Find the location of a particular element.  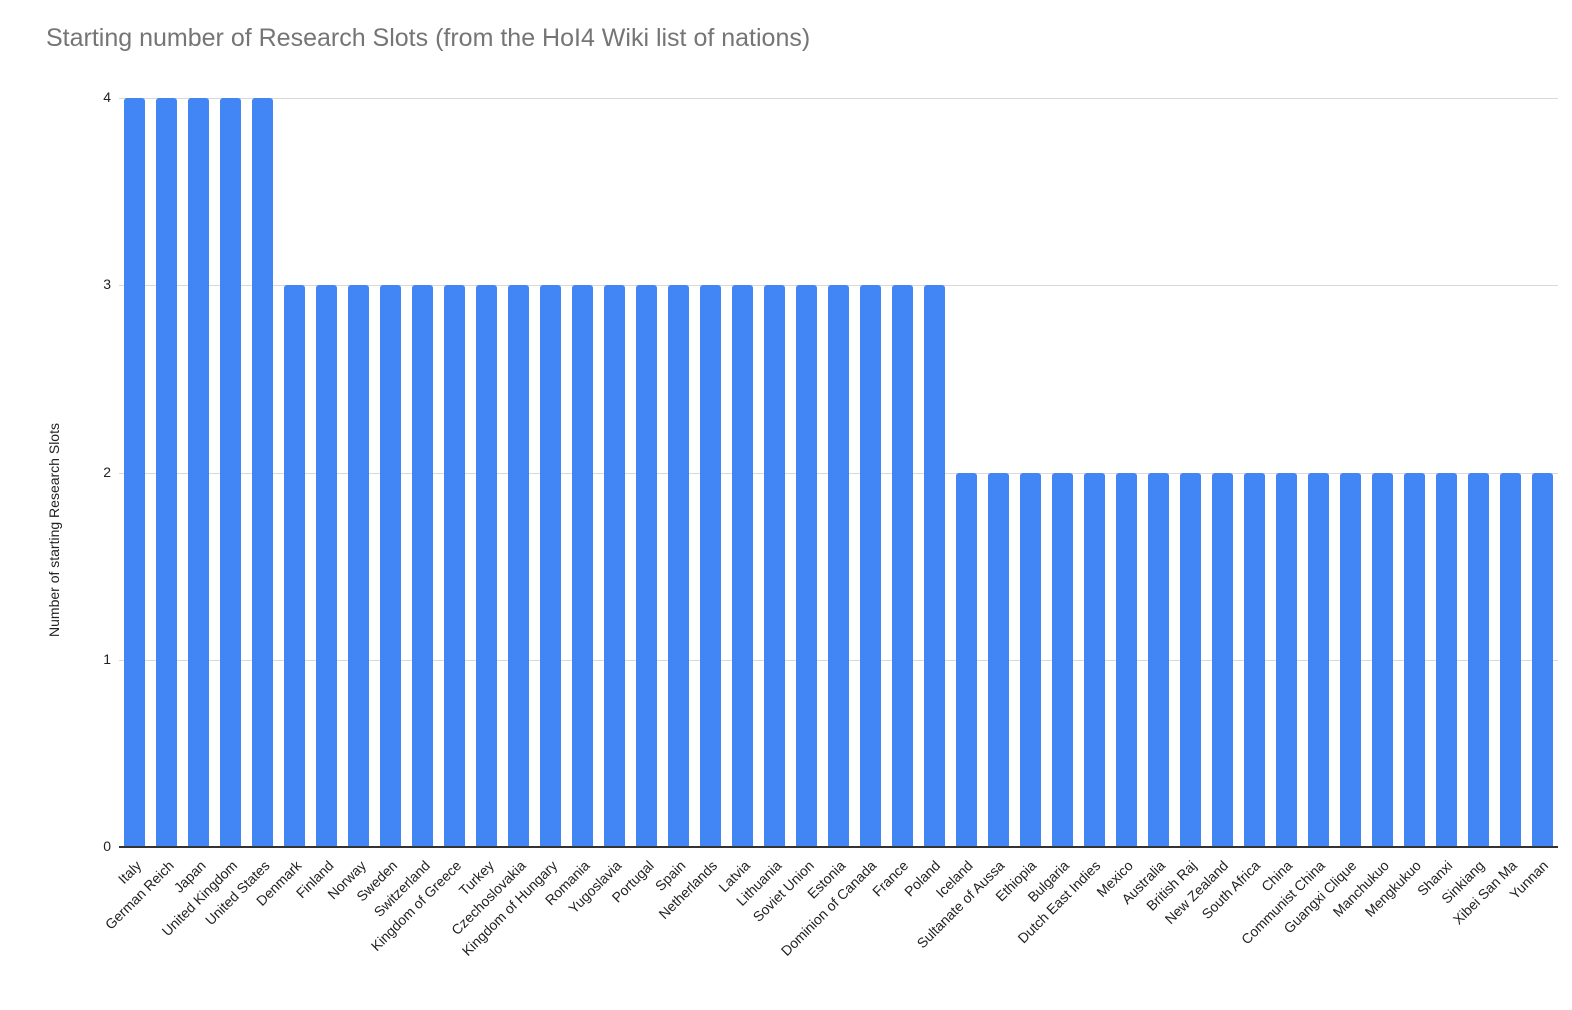

x-axis-baseline is located at coordinates (838, 847).